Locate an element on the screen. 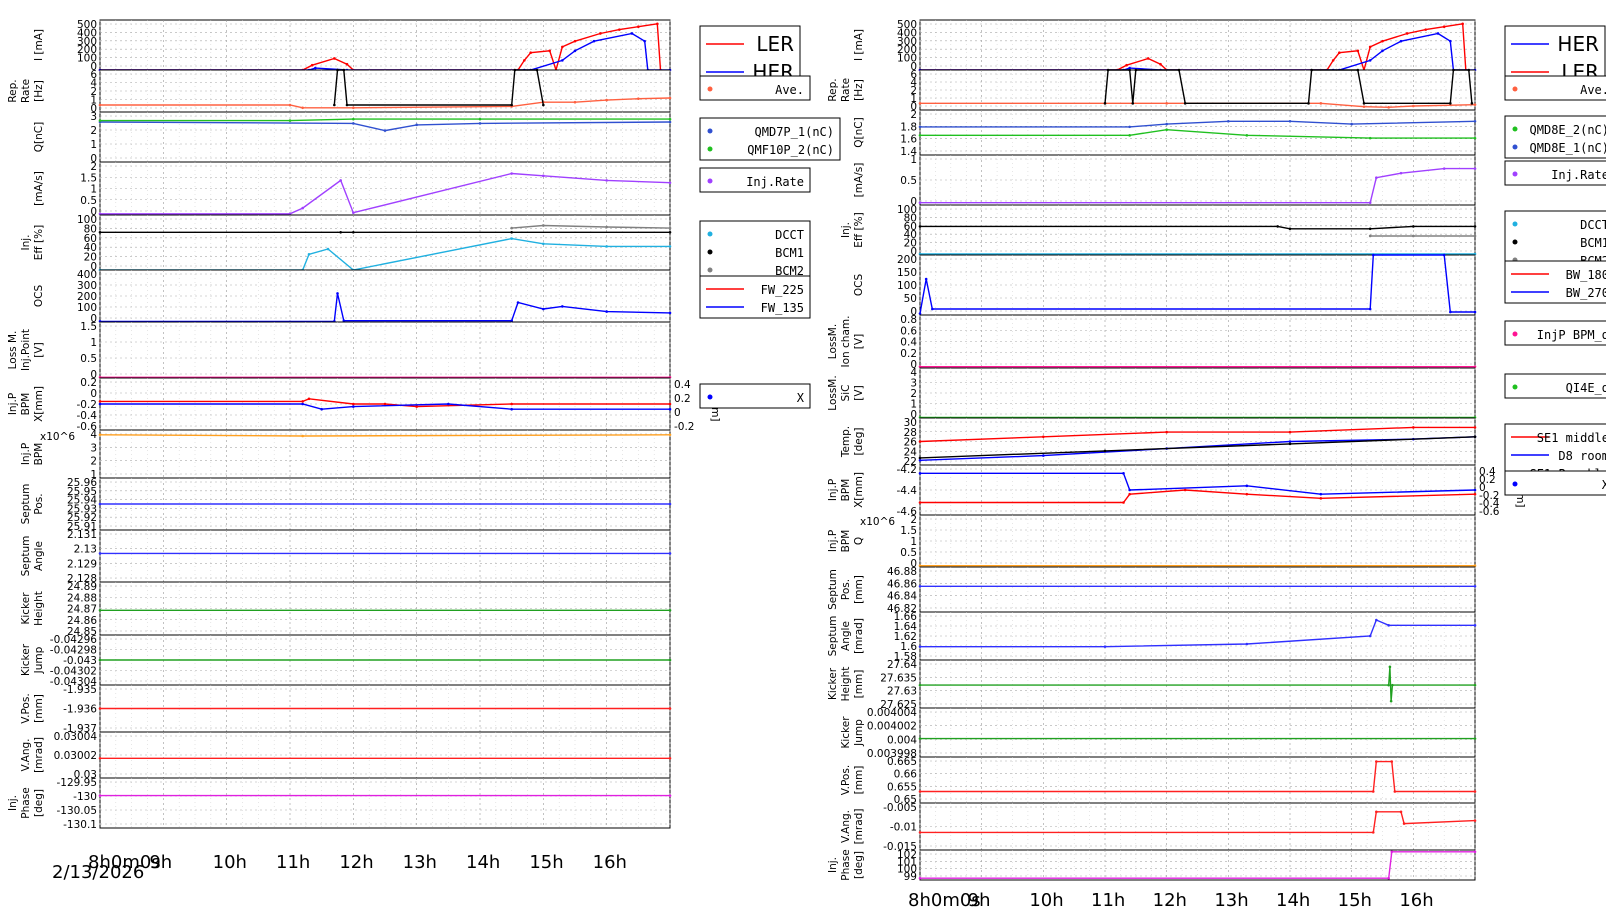 The height and width of the screenshot is (912, 1606). y-tick-label: 300 is located at coordinates (87, 286).